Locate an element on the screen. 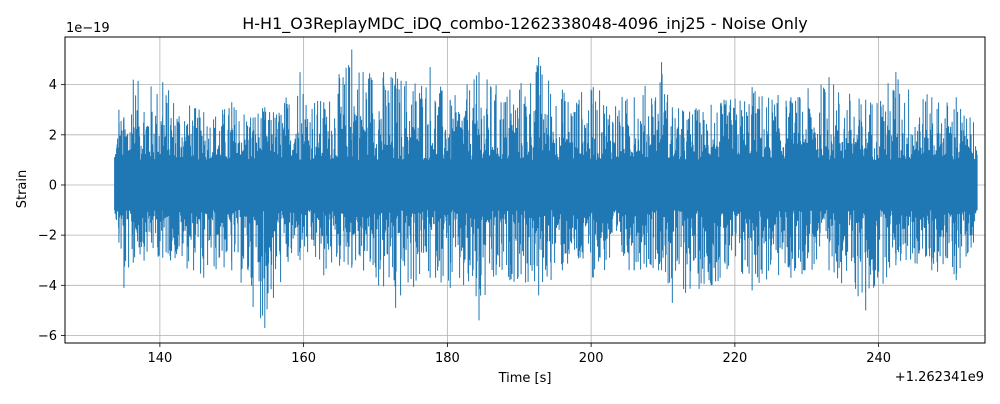  y-scale-label: 1e−19 is located at coordinates (88, 28).